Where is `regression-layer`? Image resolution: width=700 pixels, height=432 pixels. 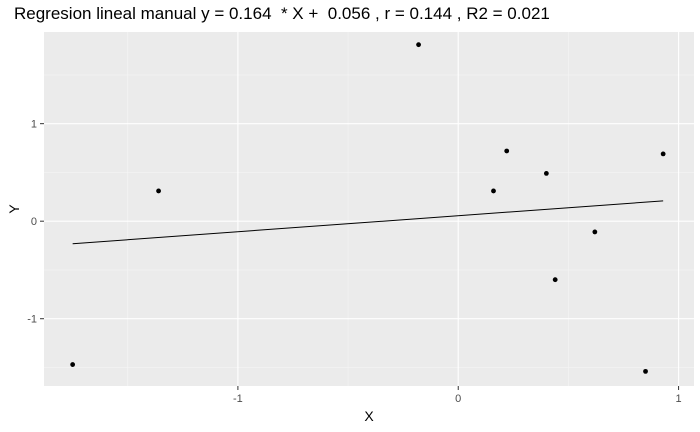
regression-layer is located at coordinates (368, 222).